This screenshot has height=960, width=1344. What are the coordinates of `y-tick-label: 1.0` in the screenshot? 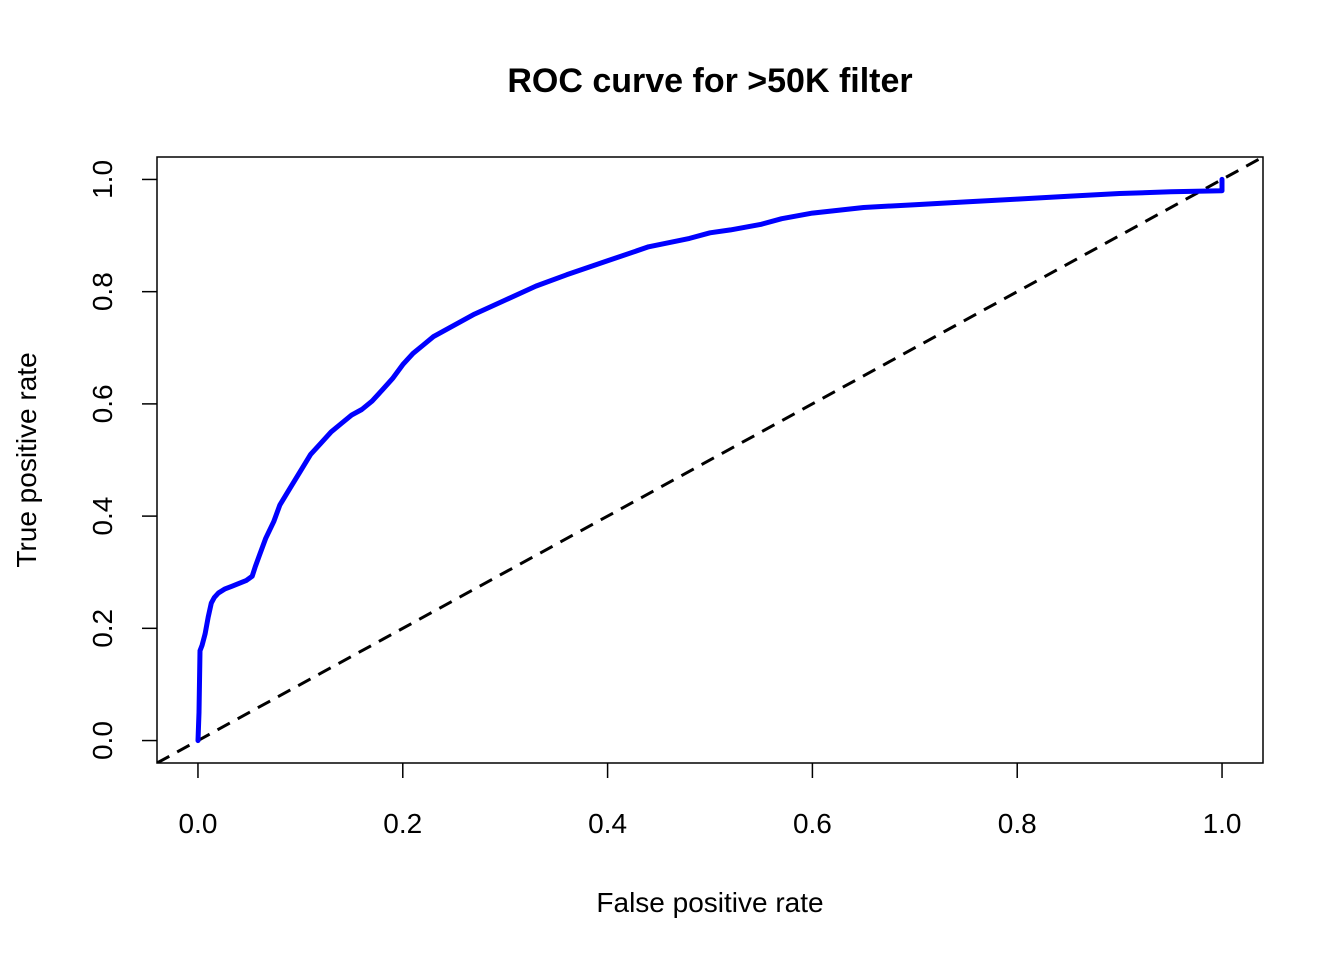 It's located at (102, 179).